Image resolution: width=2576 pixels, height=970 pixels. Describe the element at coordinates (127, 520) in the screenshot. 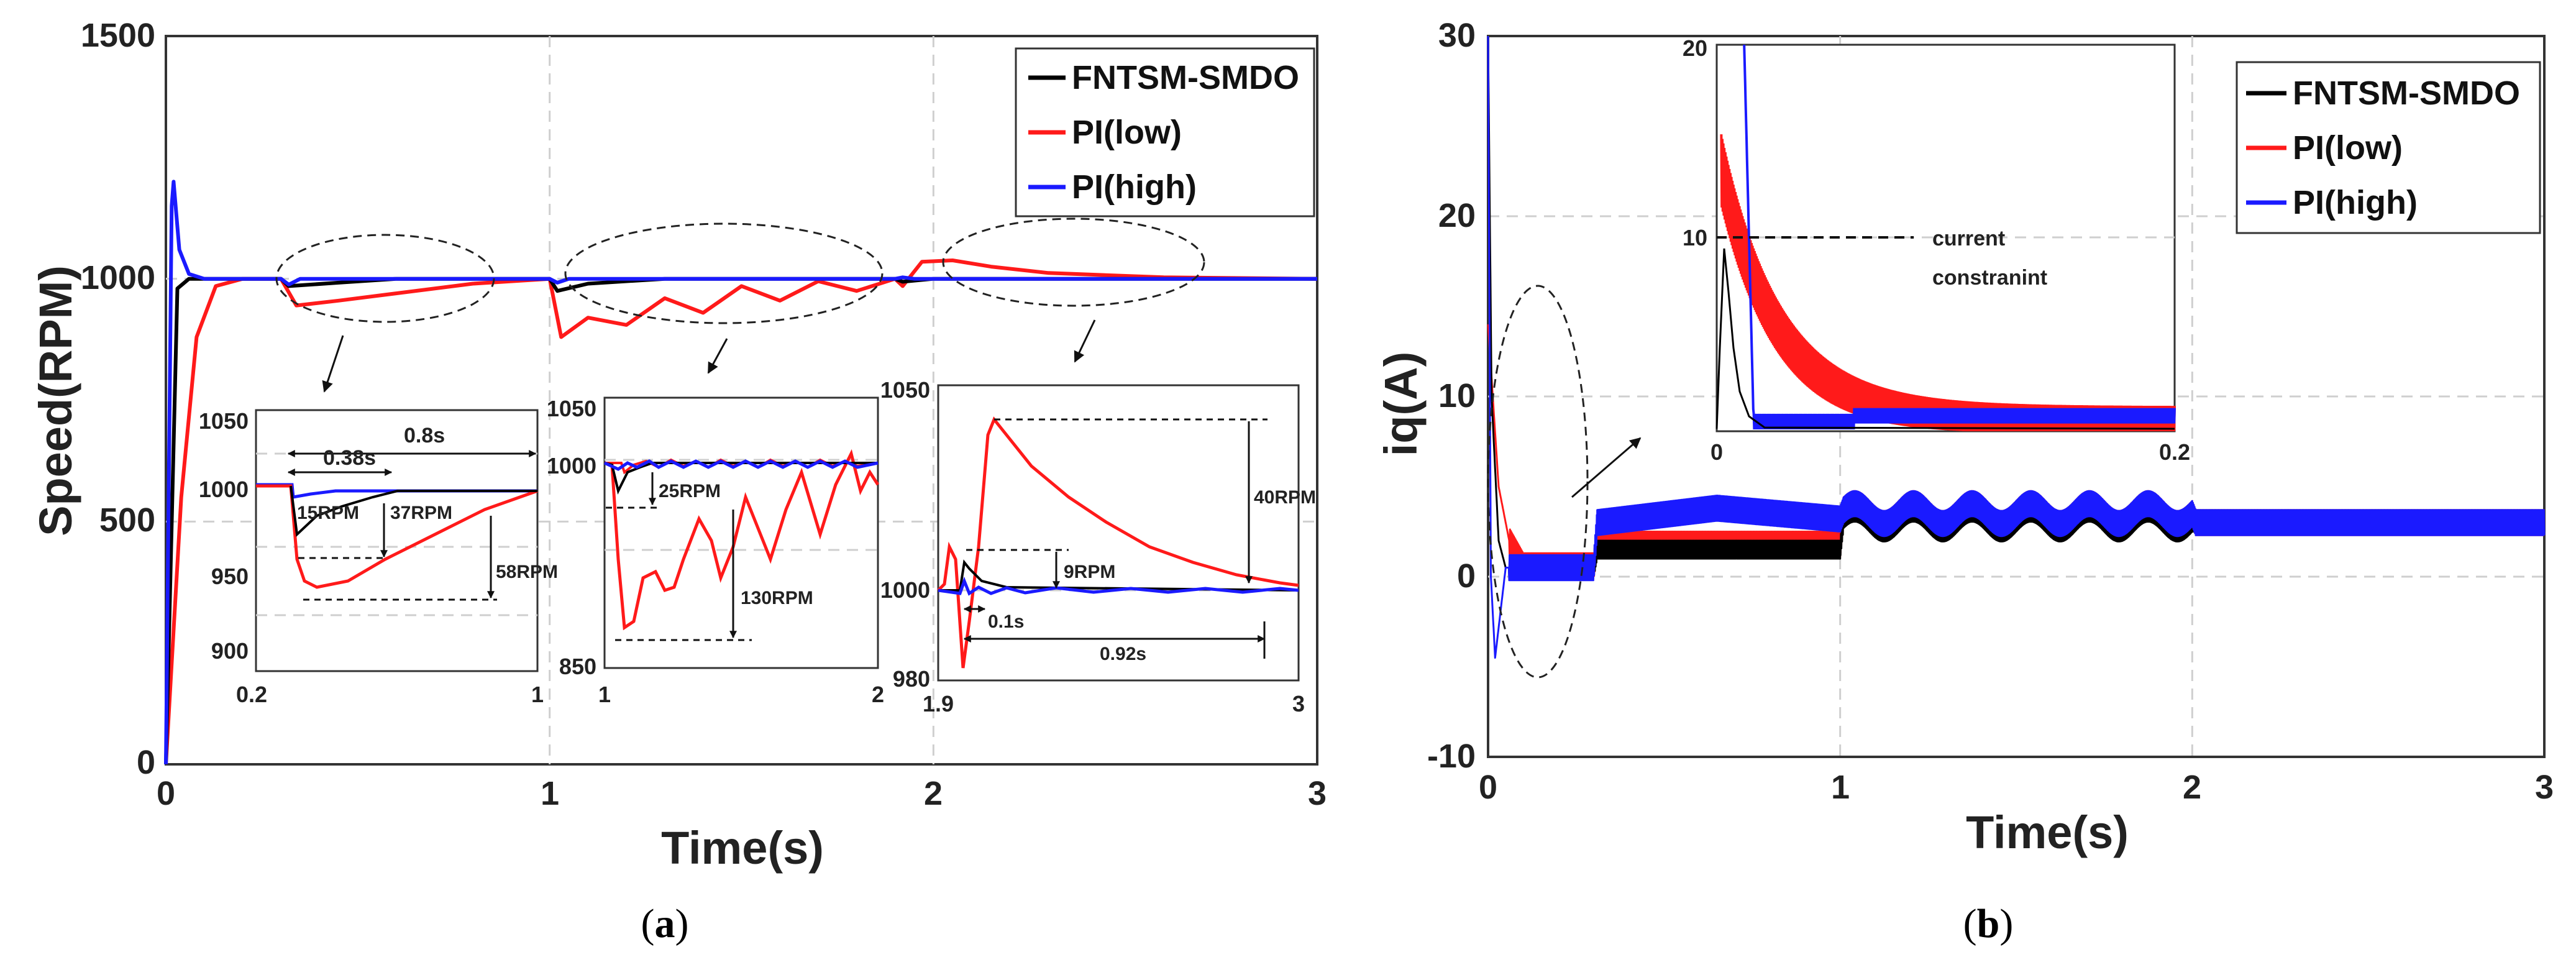

I see `speed-ytick-500: 500` at that location.